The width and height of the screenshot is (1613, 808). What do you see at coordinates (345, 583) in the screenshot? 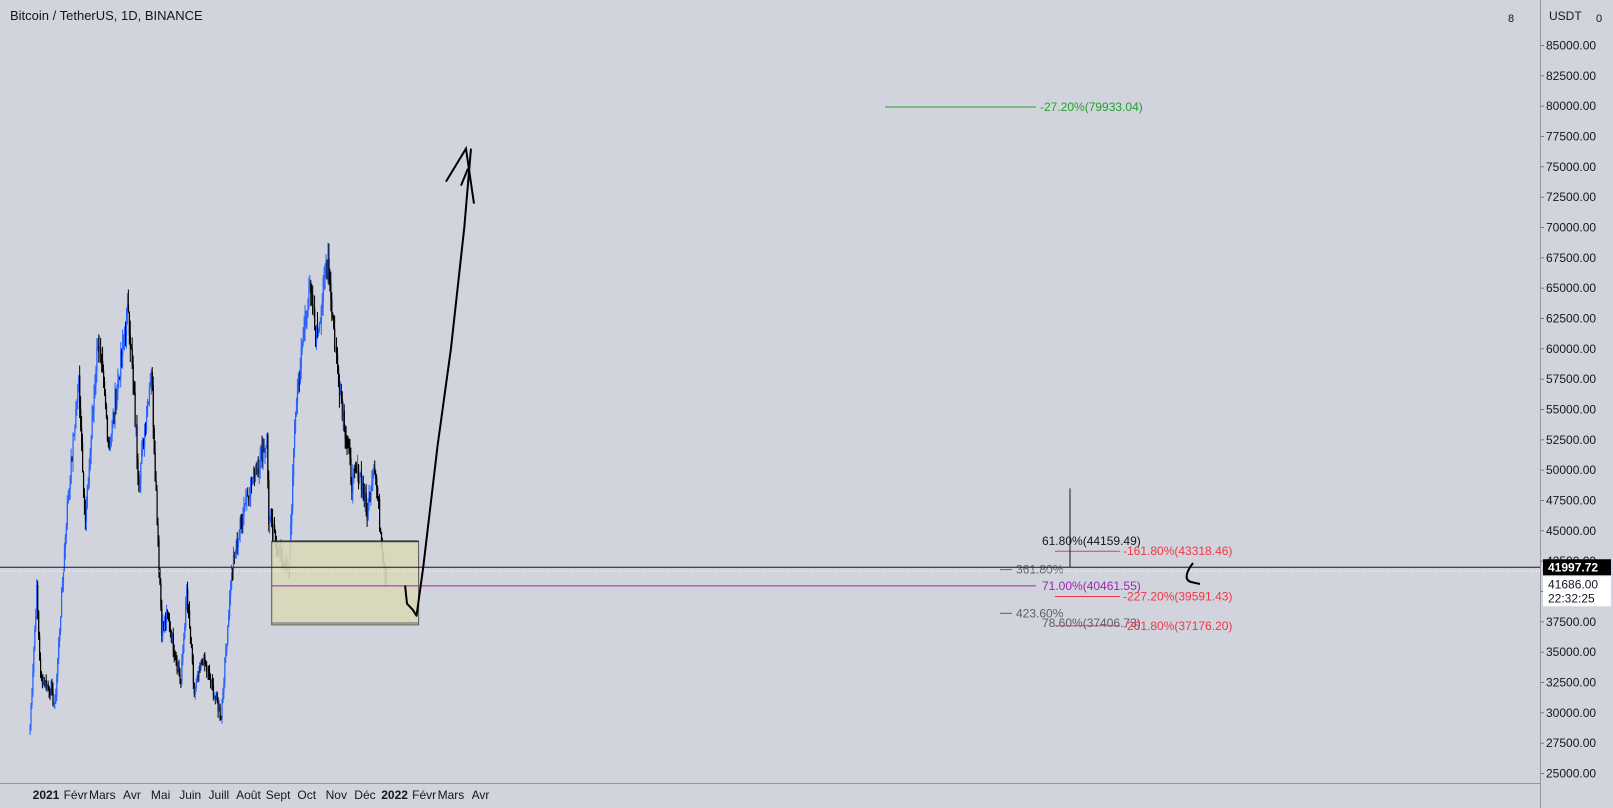
I see `fib-zone` at bounding box center [345, 583].